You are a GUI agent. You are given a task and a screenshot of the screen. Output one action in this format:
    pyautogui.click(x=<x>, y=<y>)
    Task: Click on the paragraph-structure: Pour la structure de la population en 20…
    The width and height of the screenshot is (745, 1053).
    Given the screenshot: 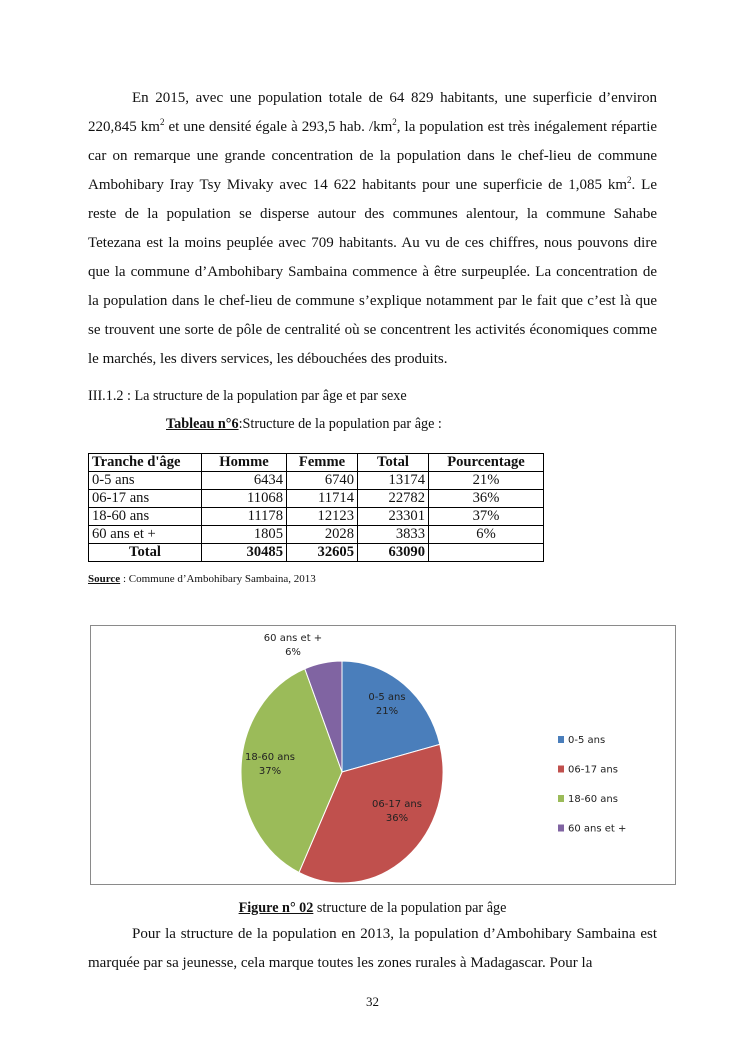 What is the action you would take?
    pyautogui.click(x=372, y=948)
    